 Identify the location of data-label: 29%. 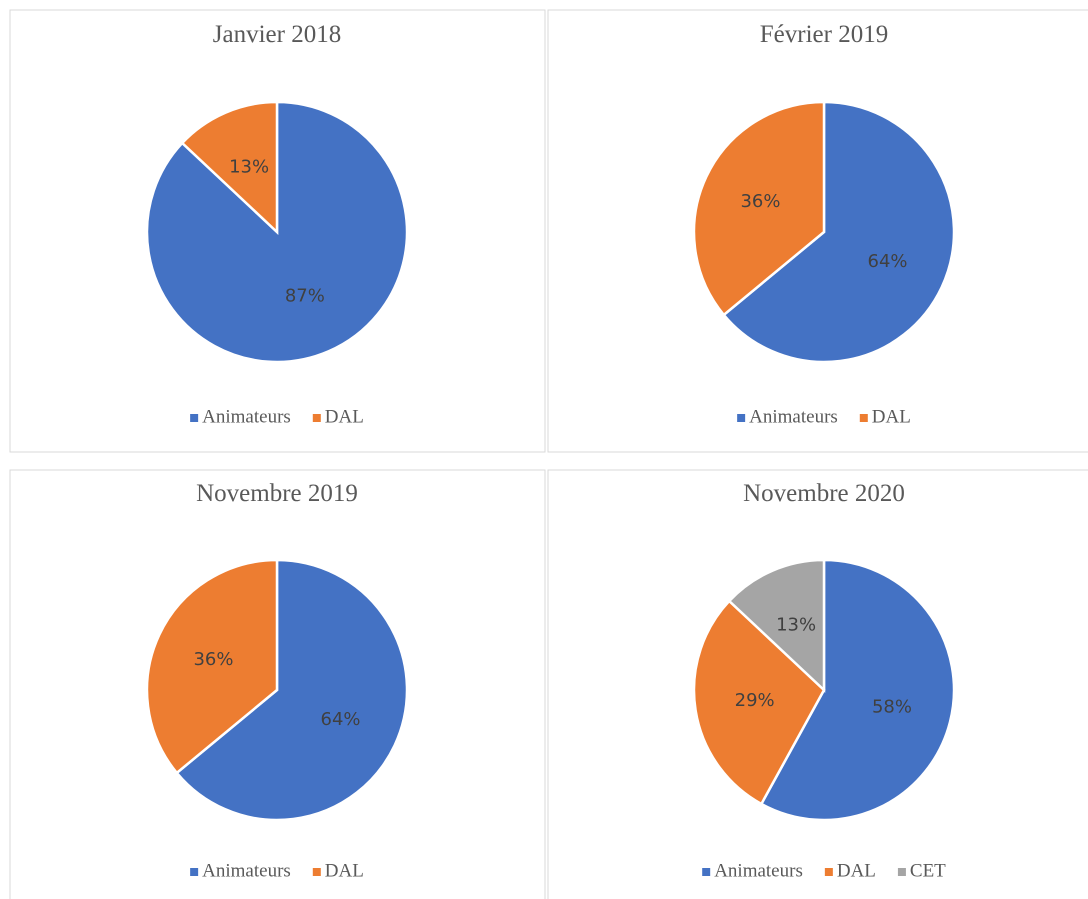
(755, 700).